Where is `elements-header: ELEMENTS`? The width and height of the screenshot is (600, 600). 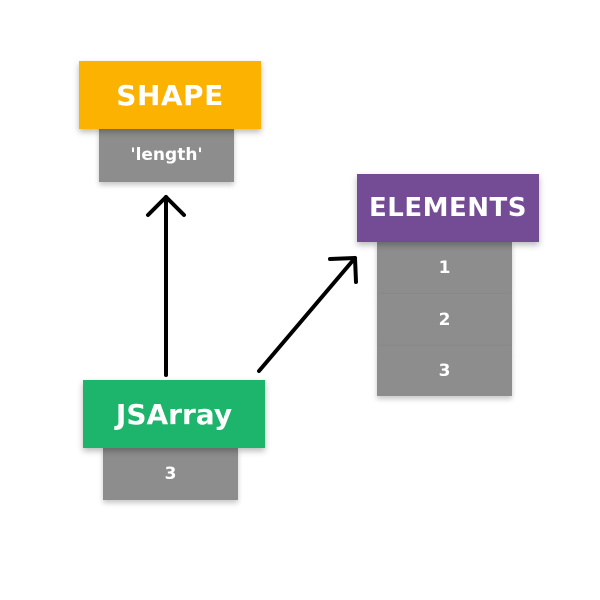
elements-header: ELEMENTS is located at coordinates (448, 208).